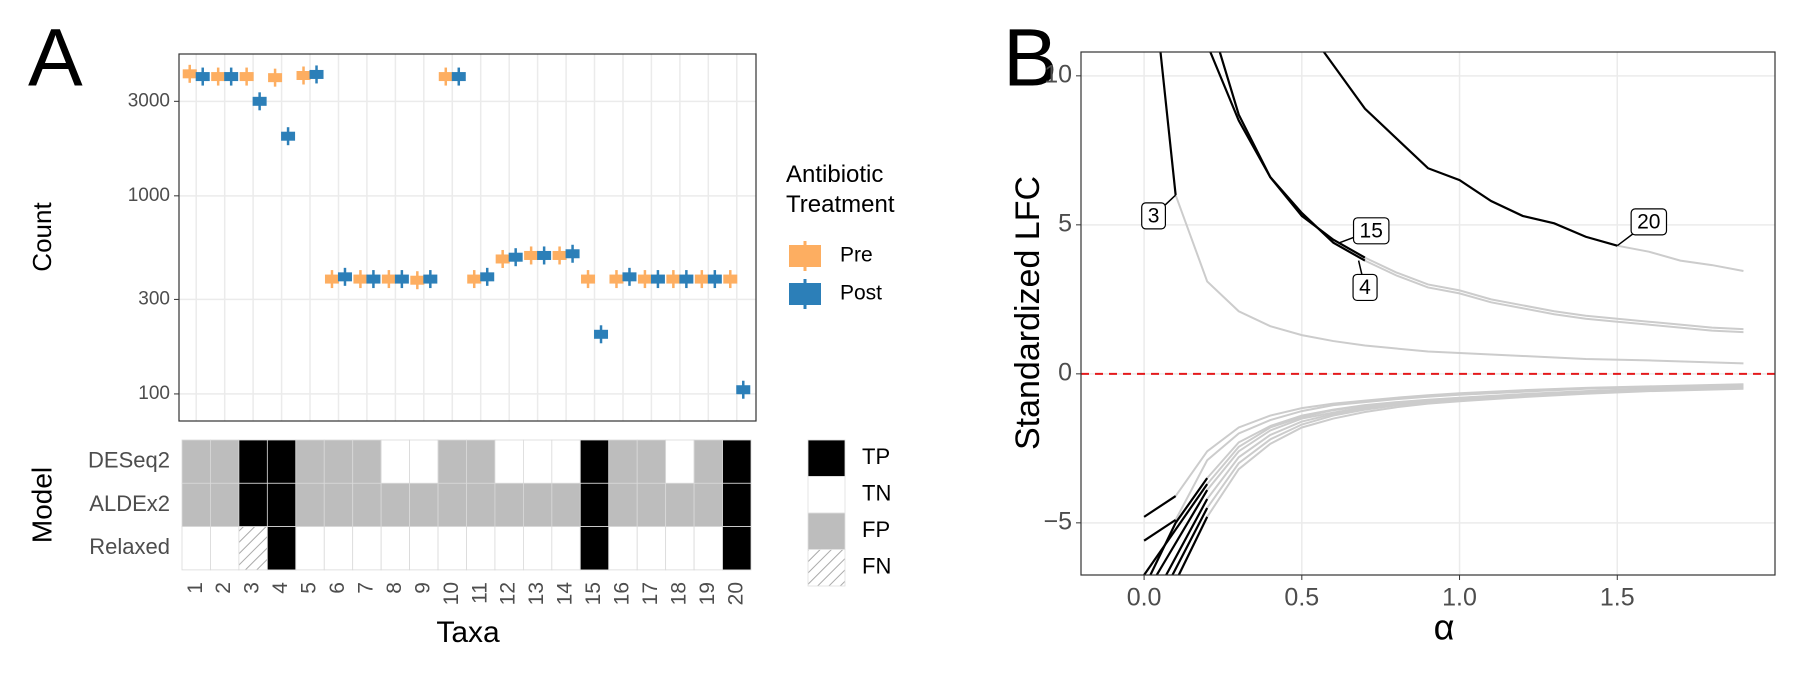 This screenshot has width=1800, height=678. What do you see at coordinates (1030, 58) in the screenshot?
I see `panel-label: B` at bounding box center [1030, 58].